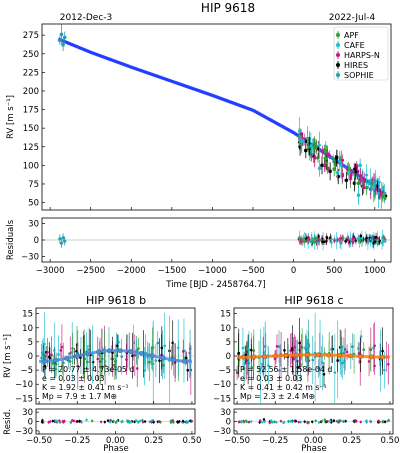 The image size is (400, 453). Describe the element at coordinates (319, 149) in the screenshot. I see `rv-point-hires` at that location.